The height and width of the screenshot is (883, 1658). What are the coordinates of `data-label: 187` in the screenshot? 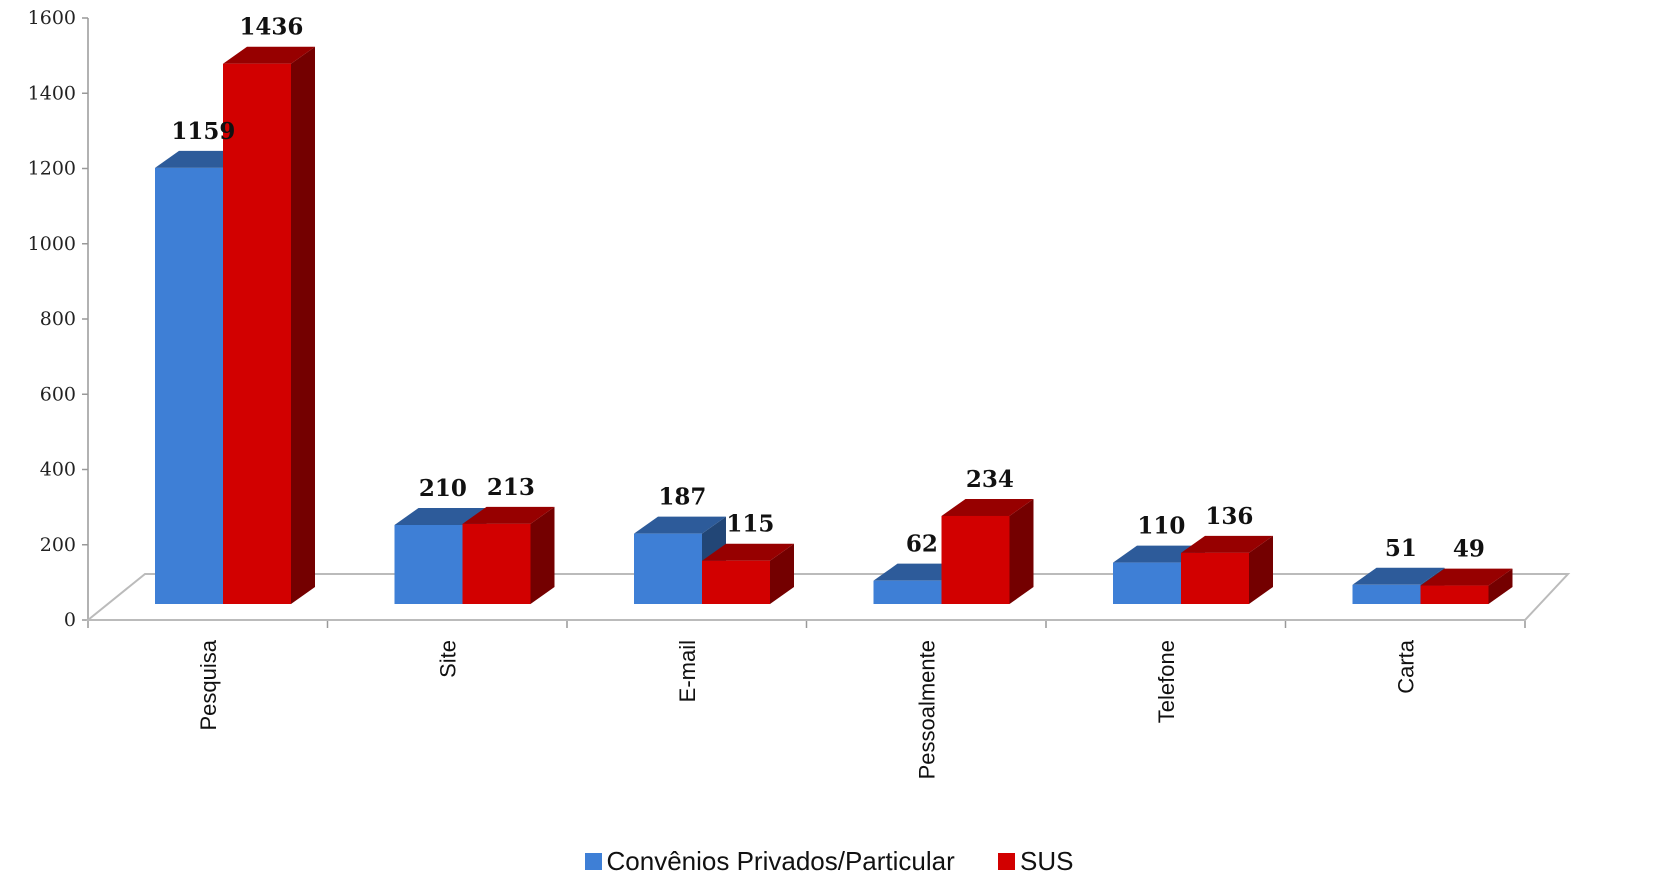 It's located at (682, 497).